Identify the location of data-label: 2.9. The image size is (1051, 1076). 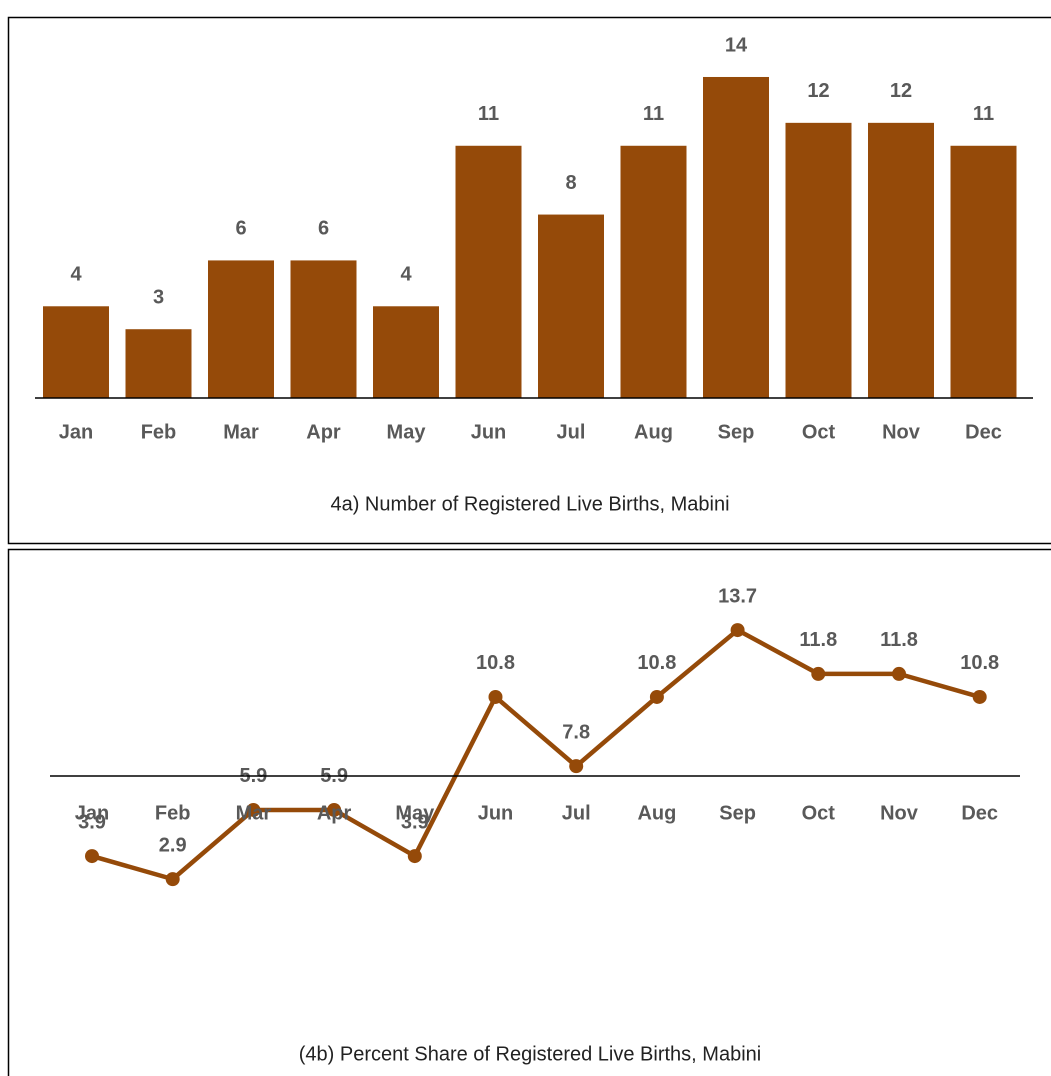
(173, 845).